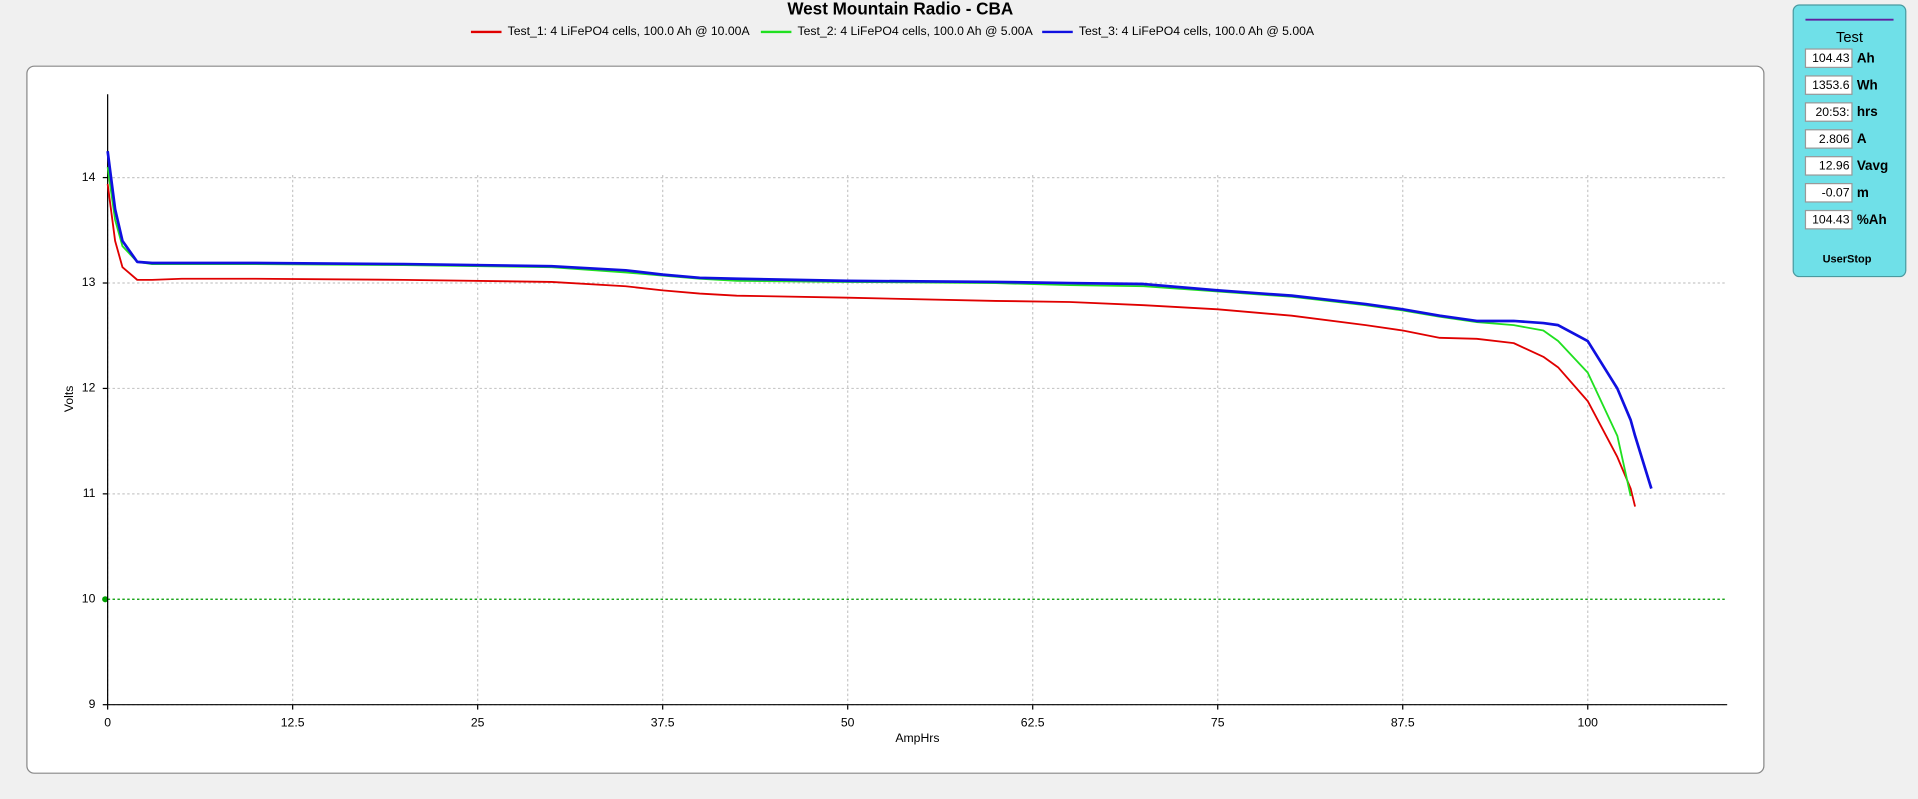  Describe the element at coordinates (89, 282) in the screenshot. I see `y-tick-label: 13` at that location.